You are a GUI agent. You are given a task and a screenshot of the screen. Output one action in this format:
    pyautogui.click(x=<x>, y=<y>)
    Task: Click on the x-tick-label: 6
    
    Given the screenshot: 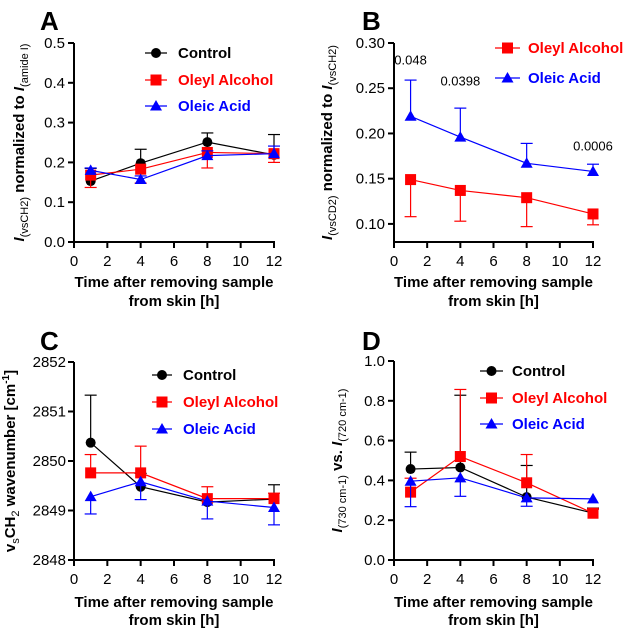 What is the action you would take?
    pyautogui.click(x=174, y=261)
    